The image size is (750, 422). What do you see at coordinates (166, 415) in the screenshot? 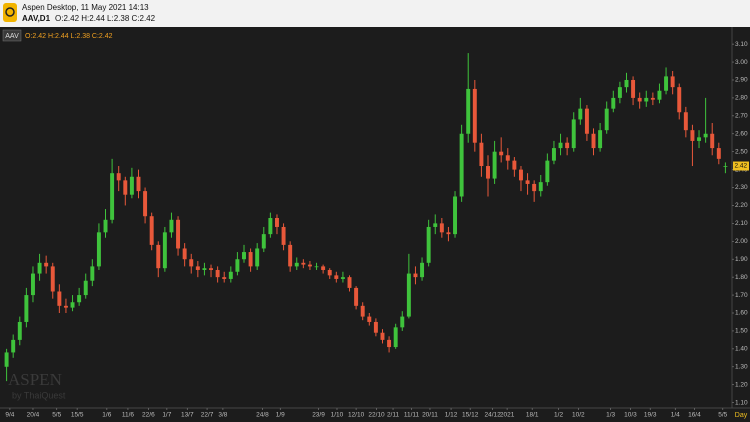
I see `x-tick-label: 1/7` at bounding box center [166, 415].